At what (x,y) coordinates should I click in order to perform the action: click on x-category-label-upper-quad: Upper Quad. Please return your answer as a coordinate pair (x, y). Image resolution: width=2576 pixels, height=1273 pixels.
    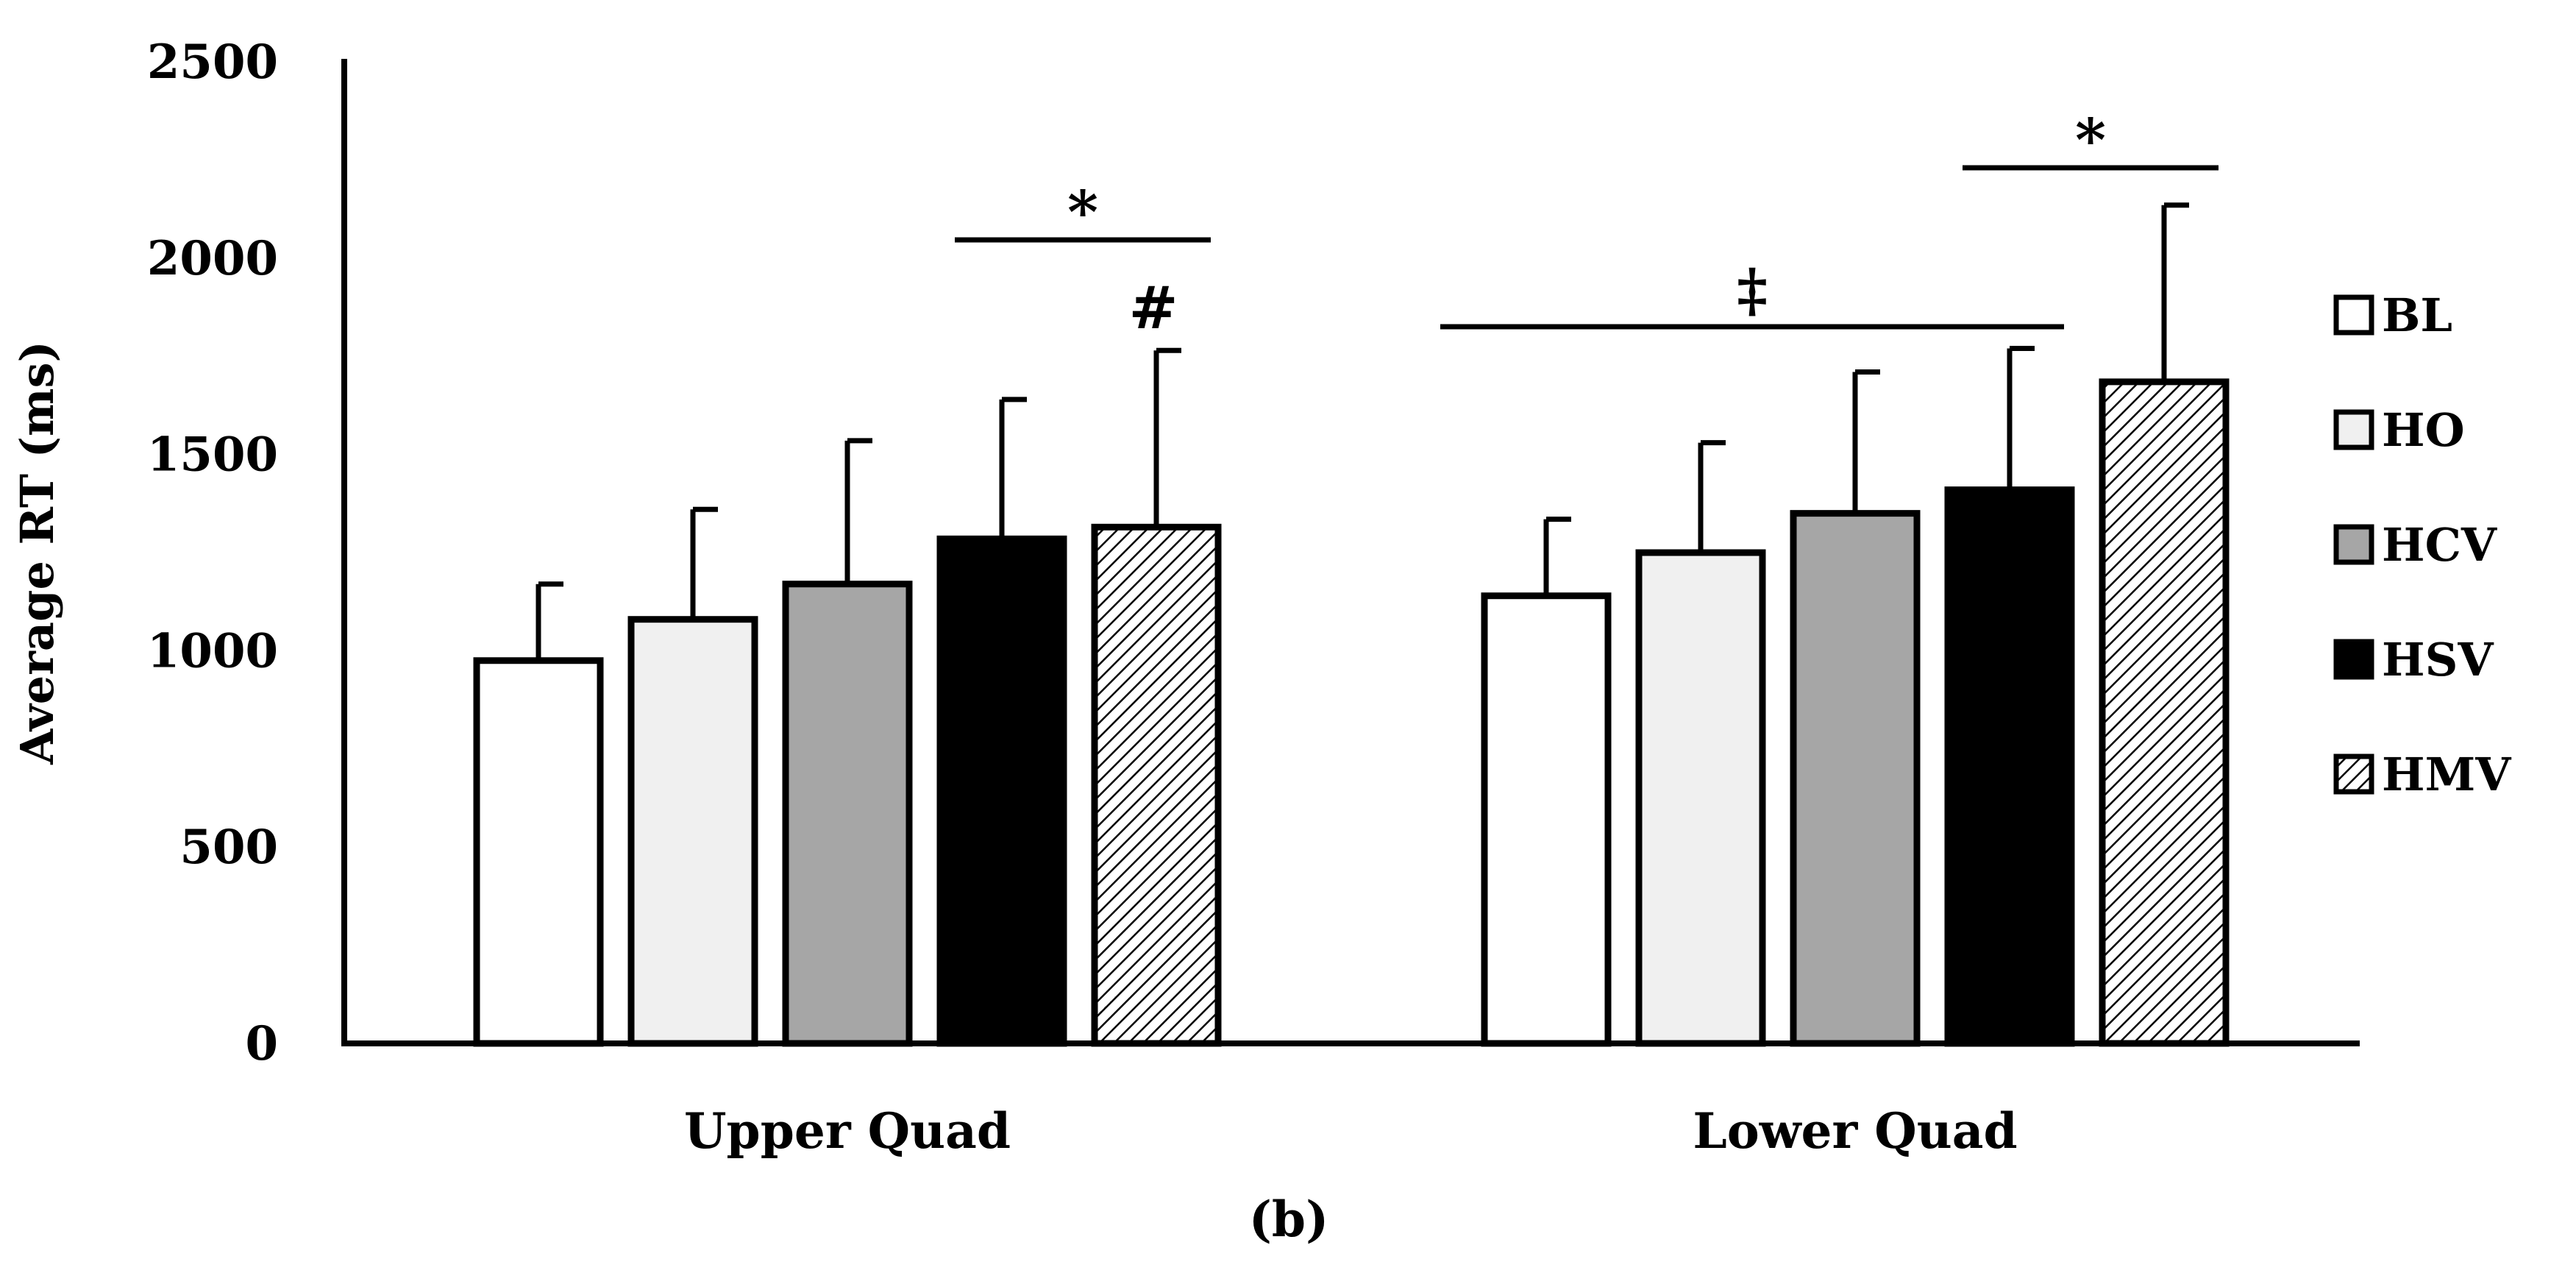
    Looking at the image, I should click on (847, 1131).